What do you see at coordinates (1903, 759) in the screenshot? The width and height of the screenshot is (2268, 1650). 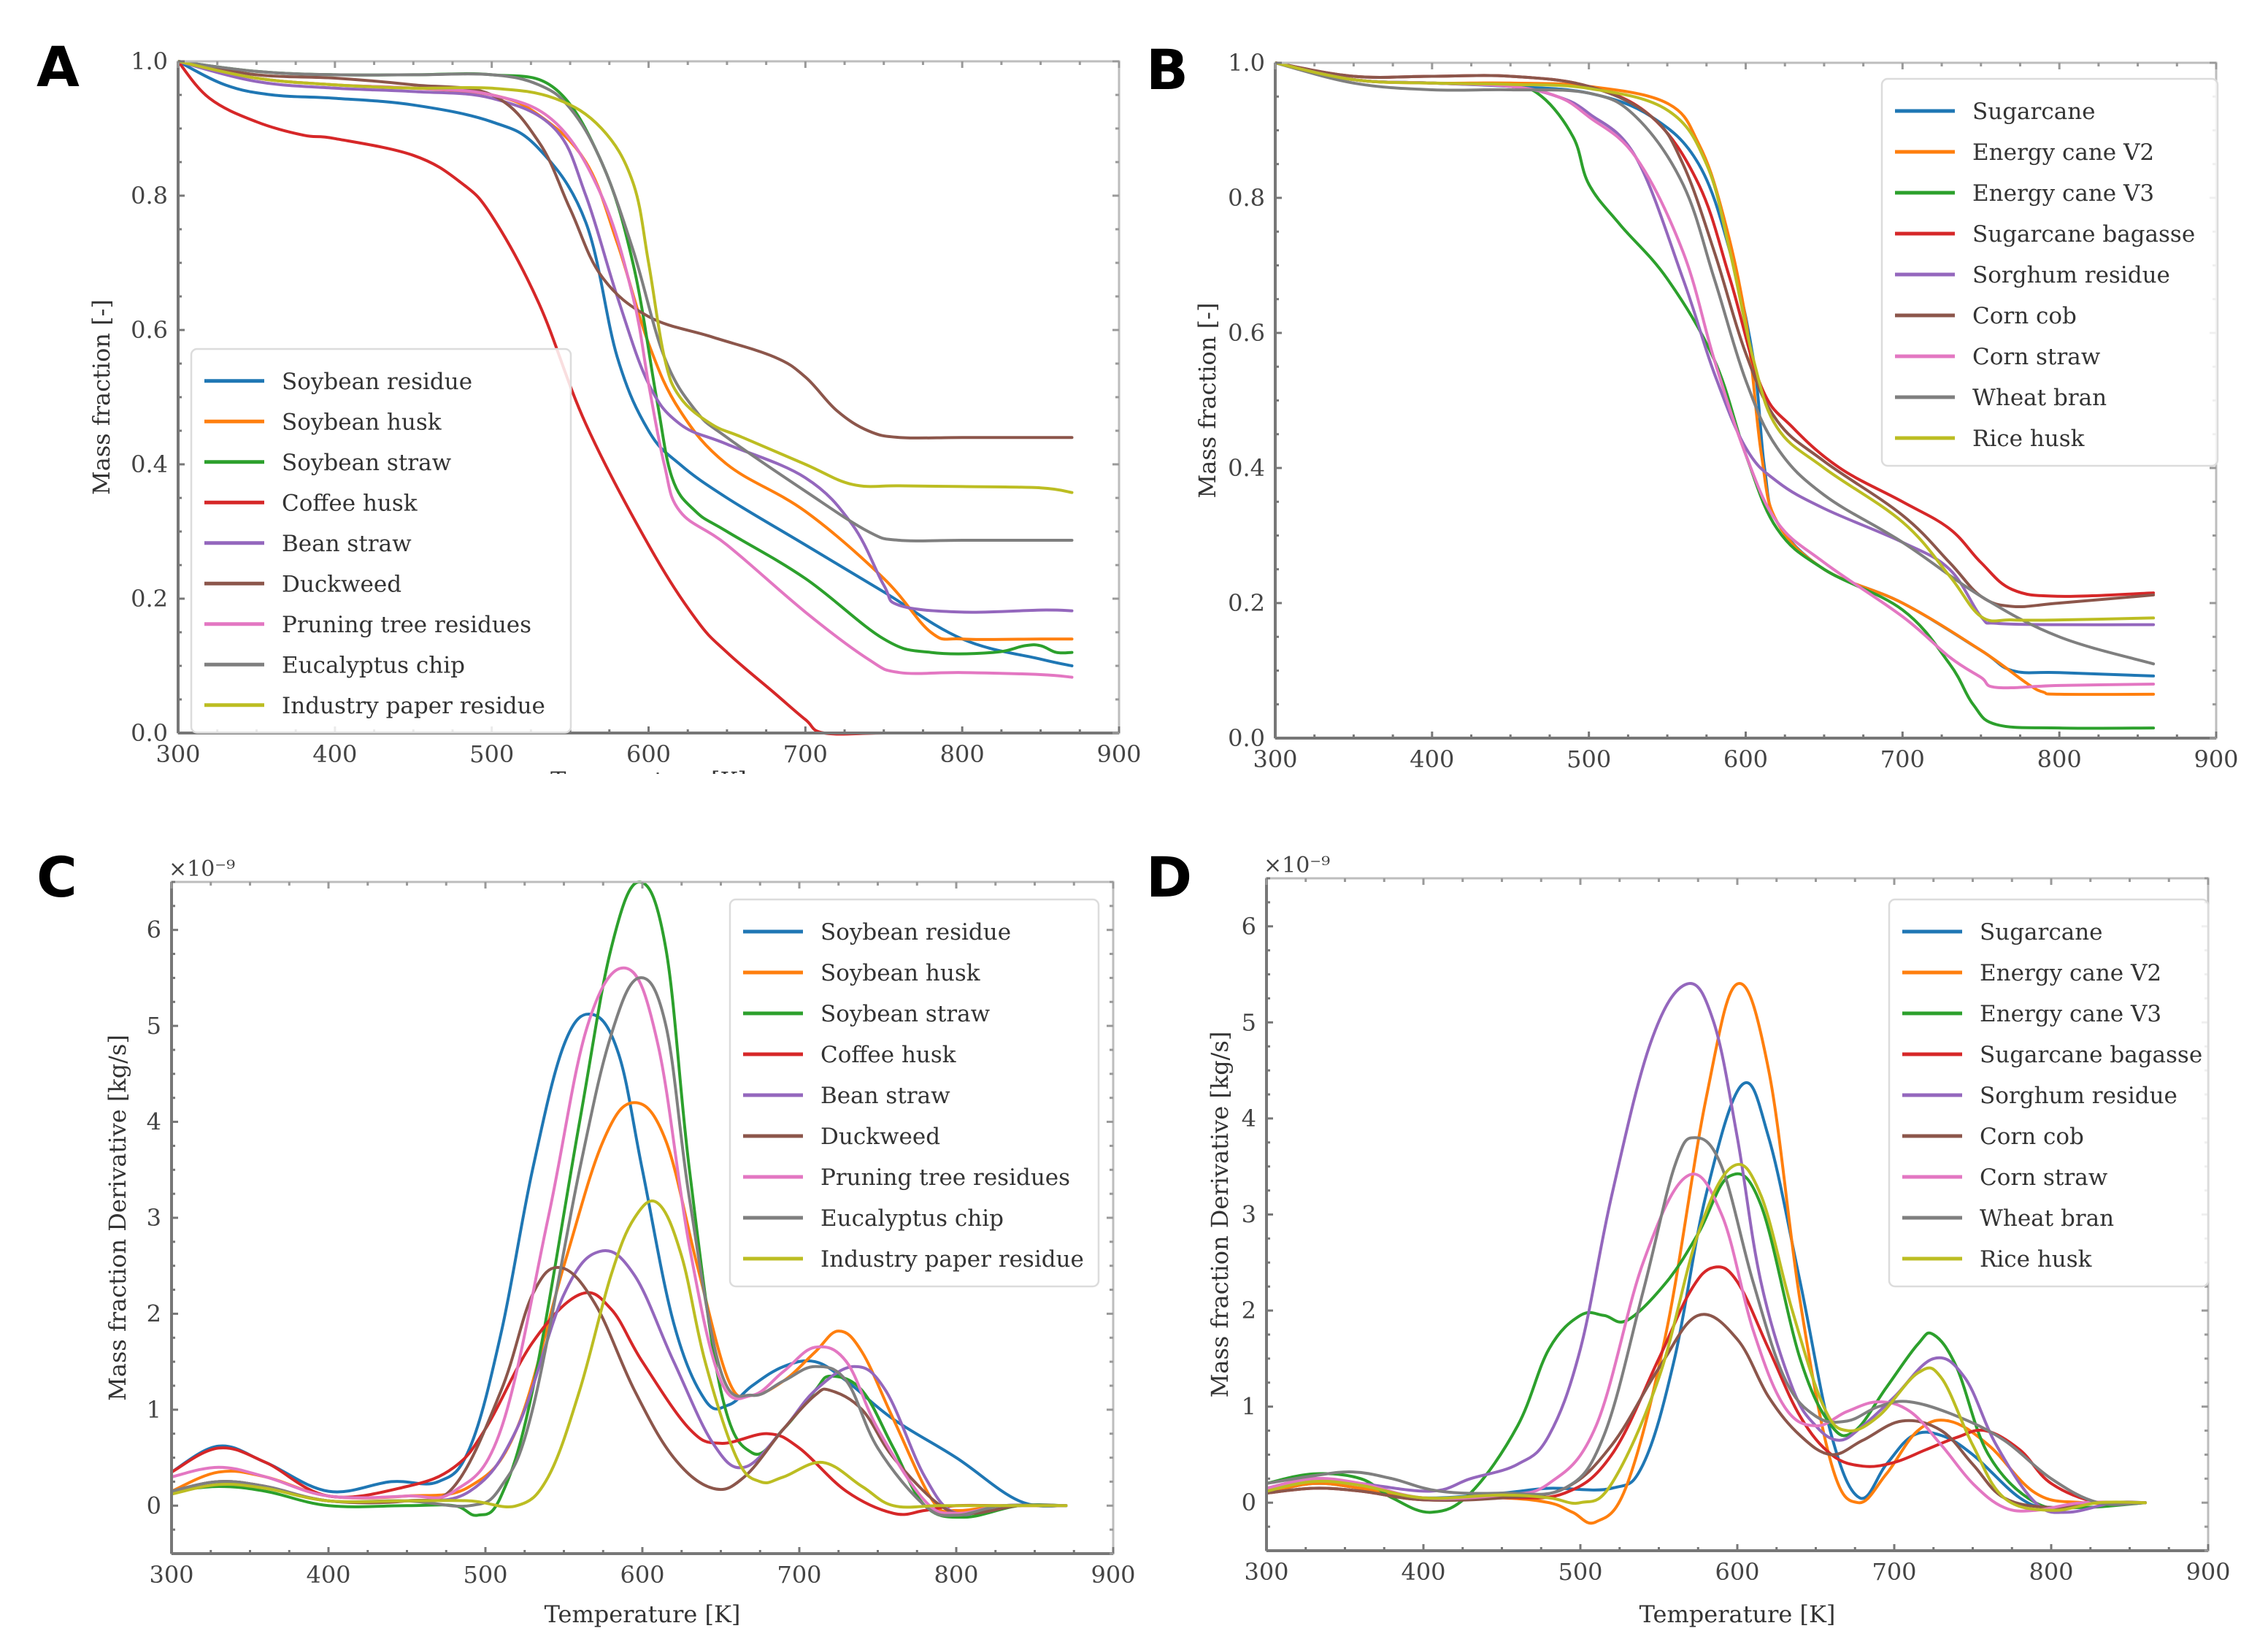 I see `x-tick-label-b: 700` at bounding box center [1903, 759].